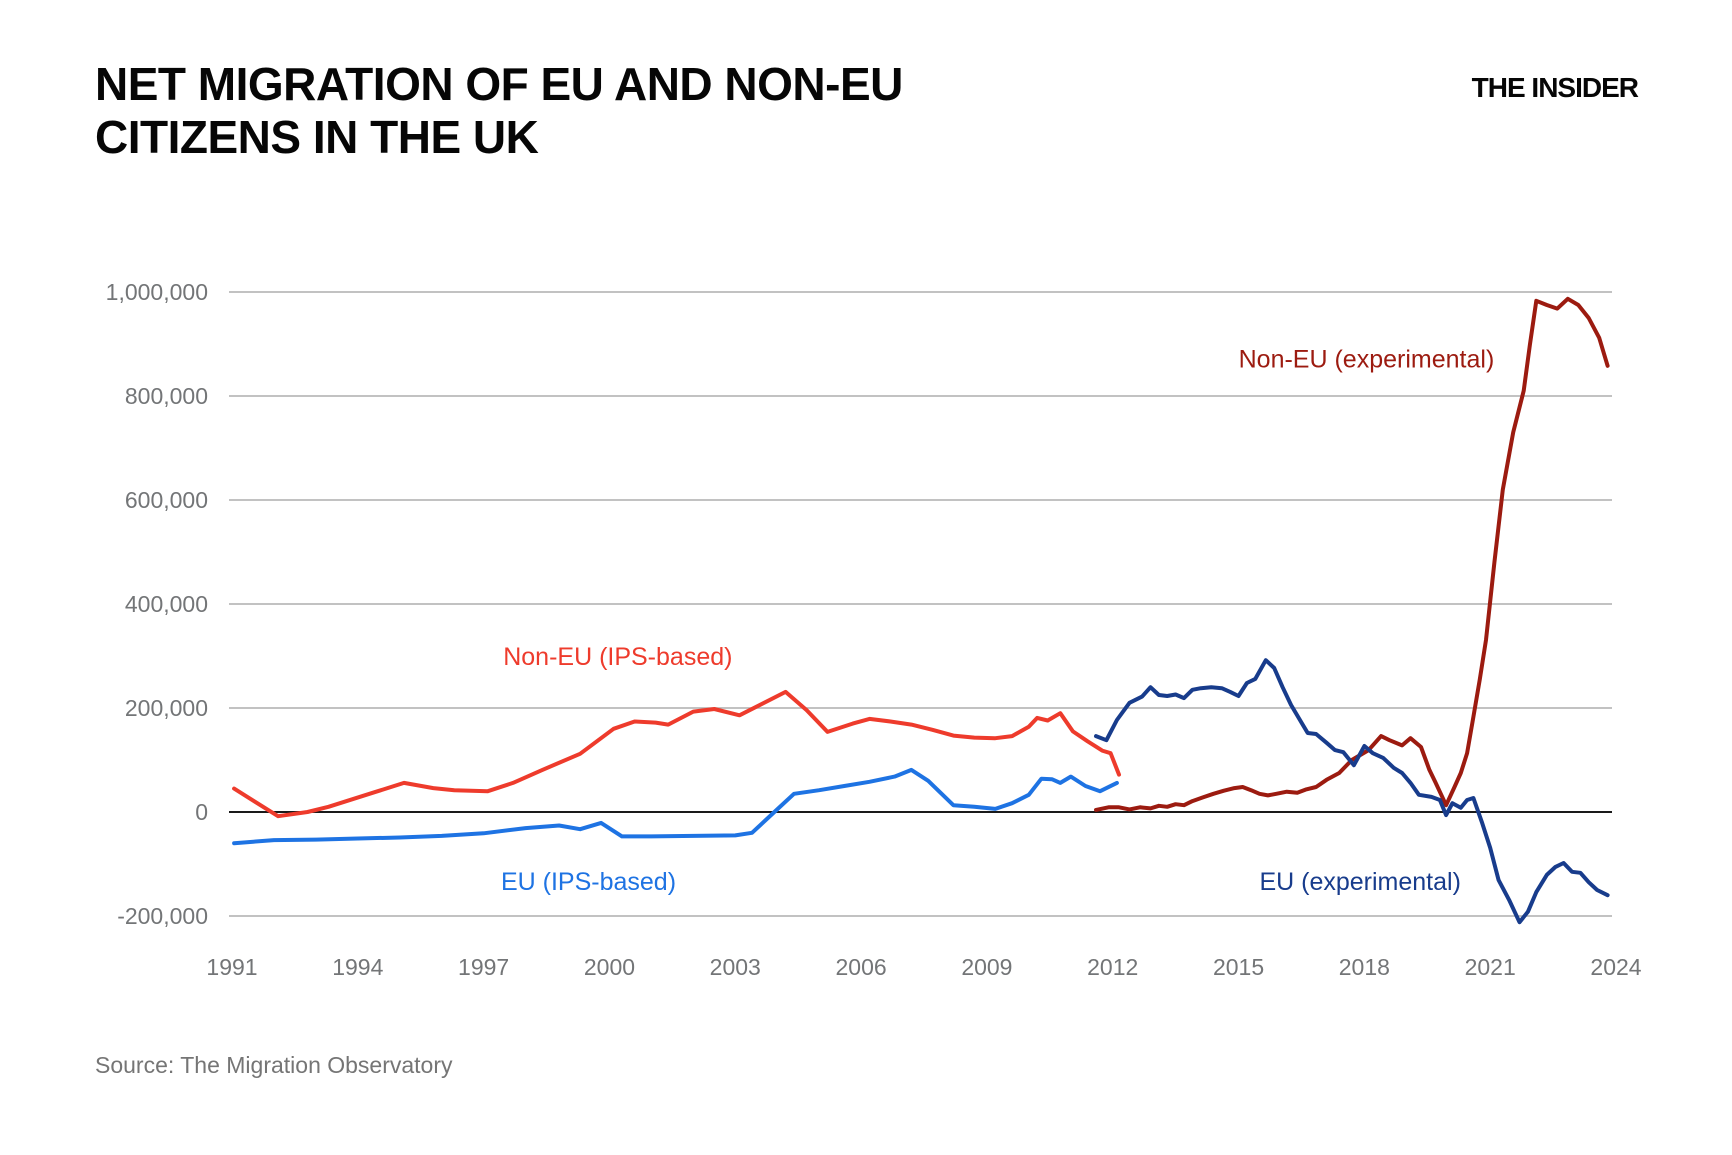 The image size is (1732, 1155). I want to click on y-tick-label: -200,000, so click(162, 916).